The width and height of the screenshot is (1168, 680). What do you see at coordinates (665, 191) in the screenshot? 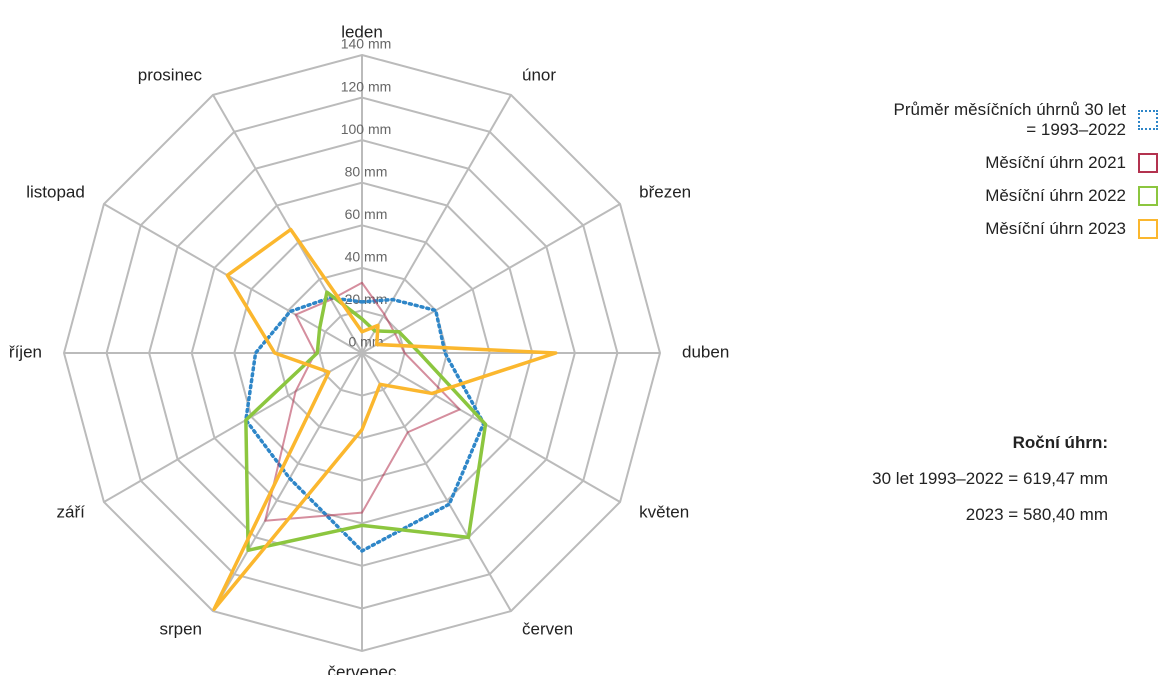
I see `axis-label: březen` at bounding box center [665, 191].